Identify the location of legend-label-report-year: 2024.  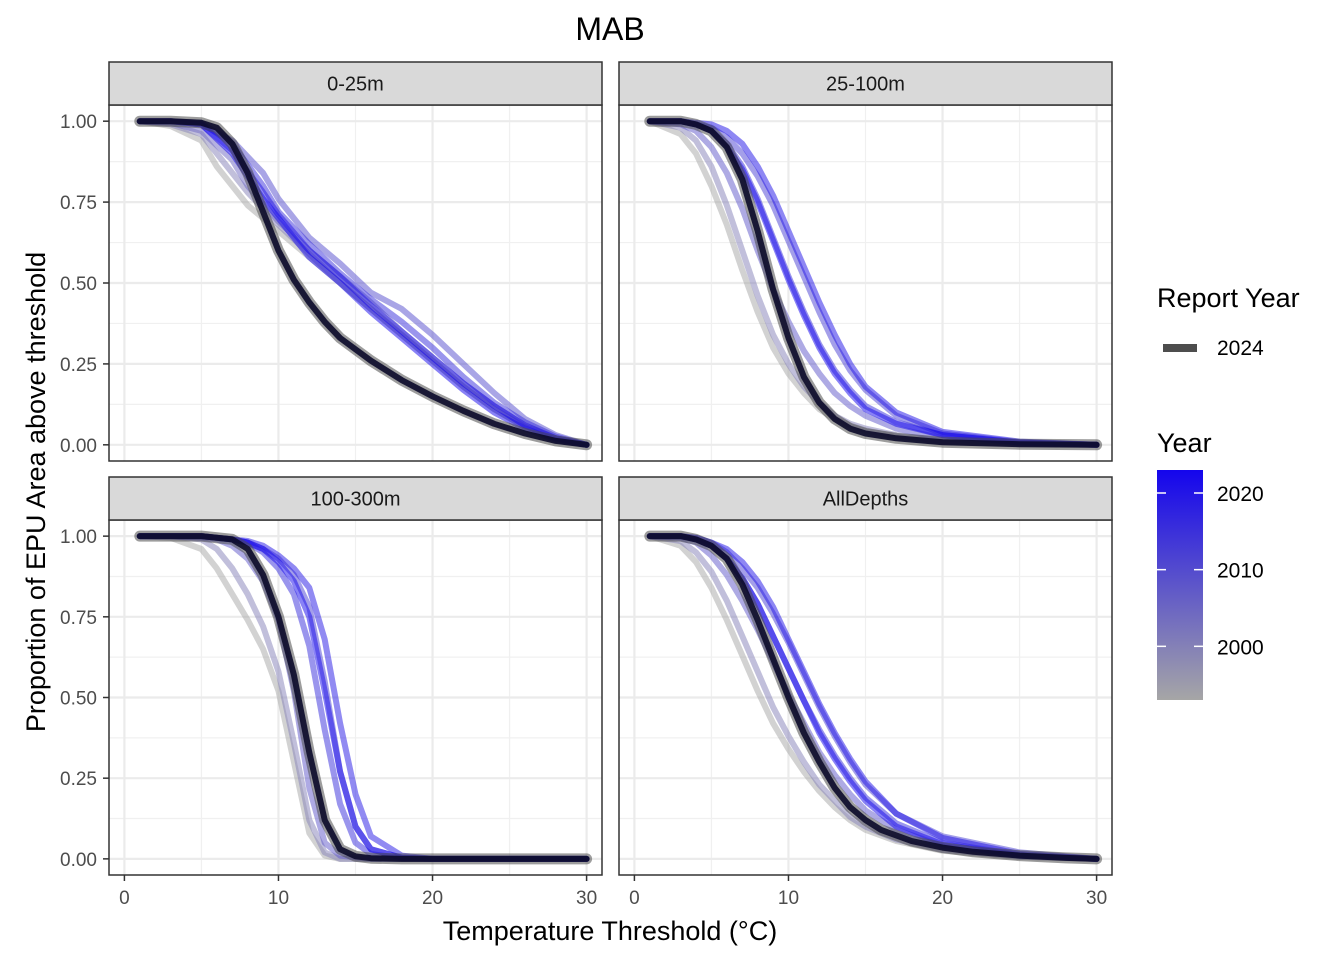
(1240, 348).